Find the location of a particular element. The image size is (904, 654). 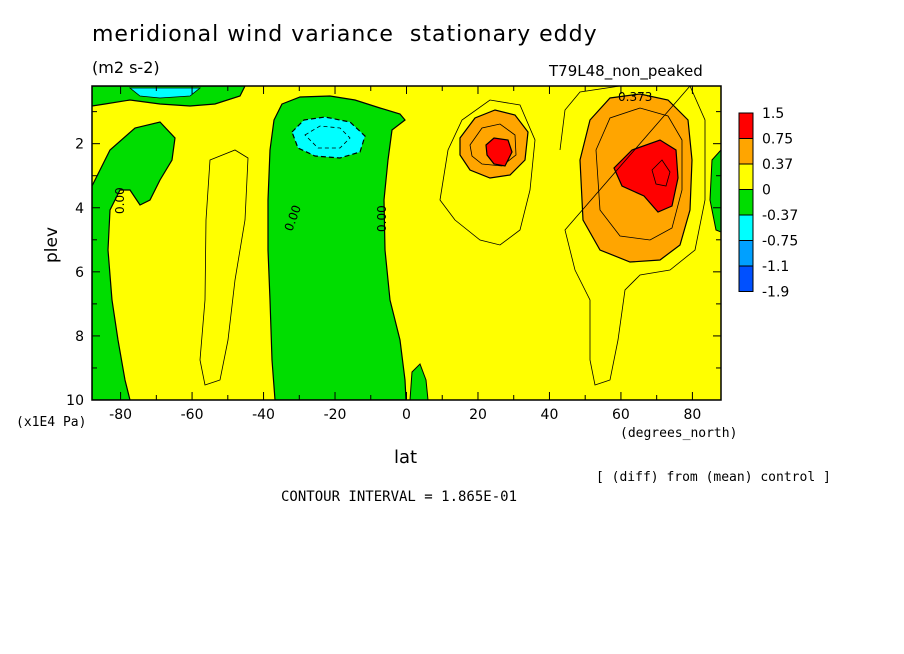

region-red-25n is located at coordinates (499, 152).